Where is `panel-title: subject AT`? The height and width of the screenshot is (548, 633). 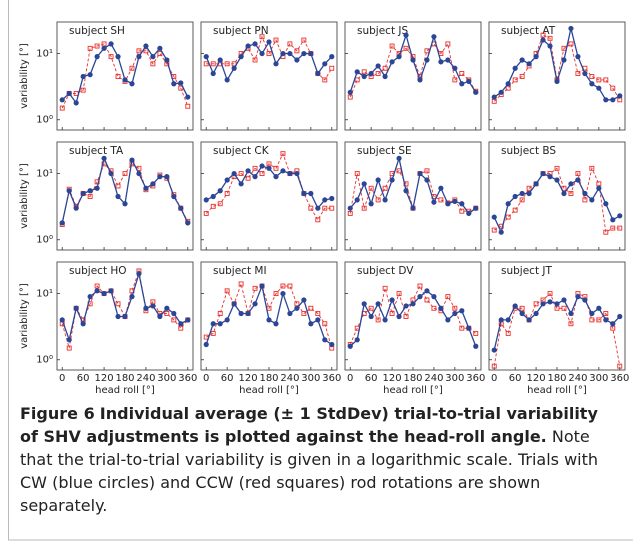
panel-title: subject AT is located at coordinates (528, 31).